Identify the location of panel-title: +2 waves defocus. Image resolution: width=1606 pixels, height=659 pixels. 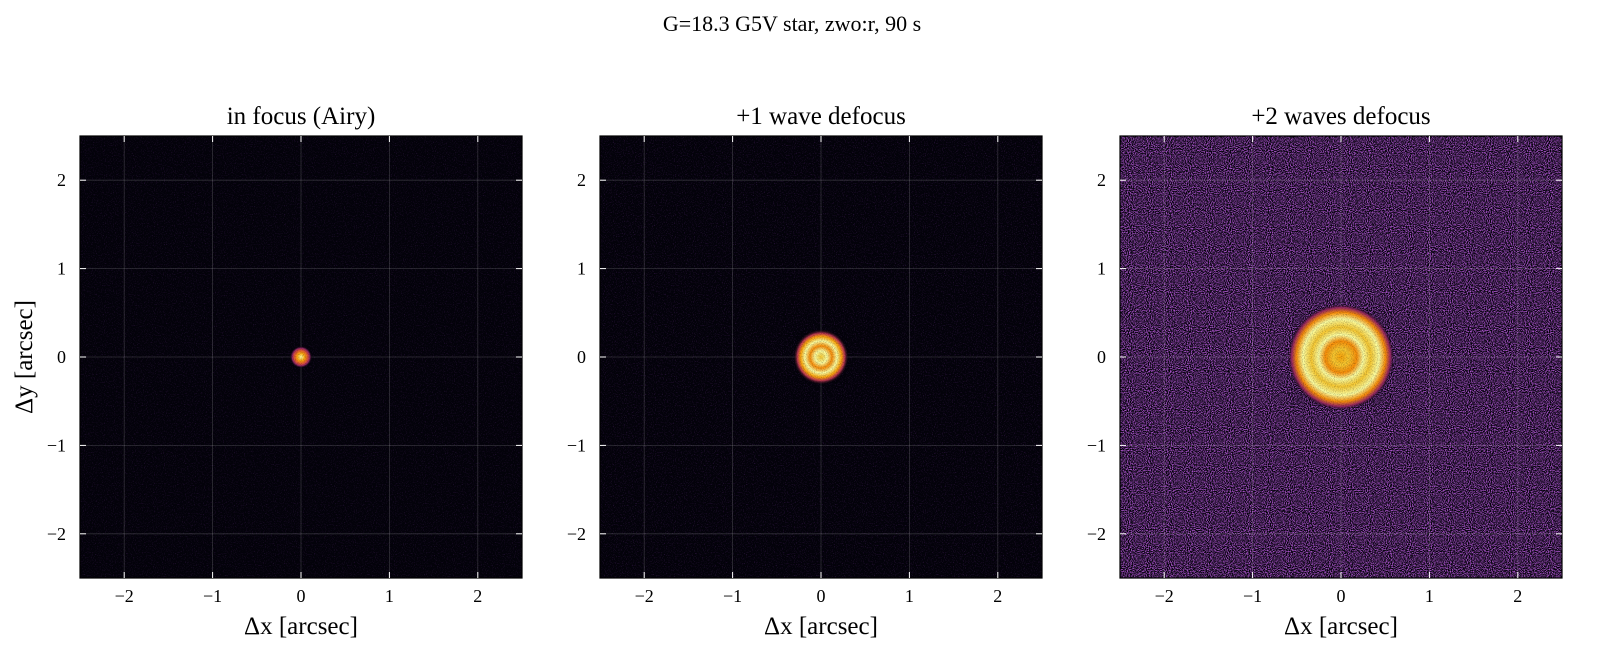
(1340, 116).